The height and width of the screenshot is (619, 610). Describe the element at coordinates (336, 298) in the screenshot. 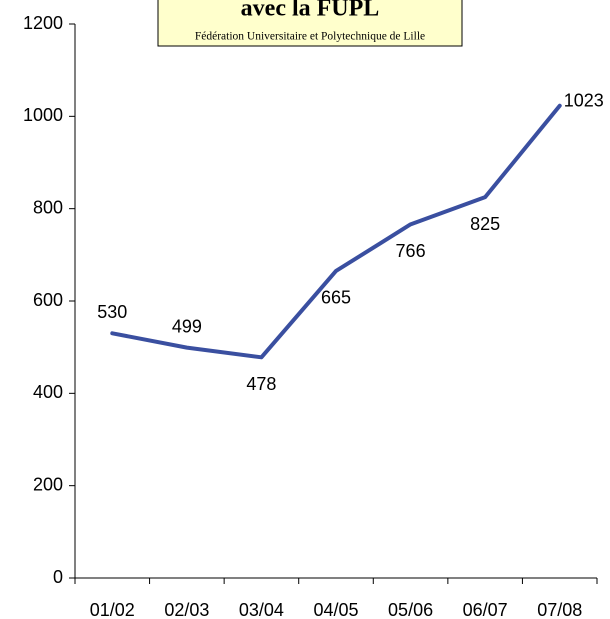

I see `data-label: 665` at that location.